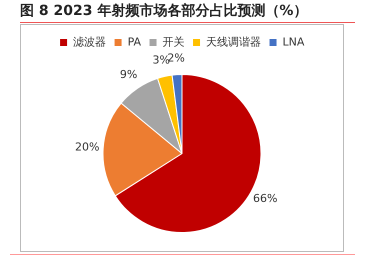 The image size is (367, 280). What do you see at coordinates (234, 41) in the screenshot?
I see `legend-label: 天线调谐器` at bounding box center [234, 41].